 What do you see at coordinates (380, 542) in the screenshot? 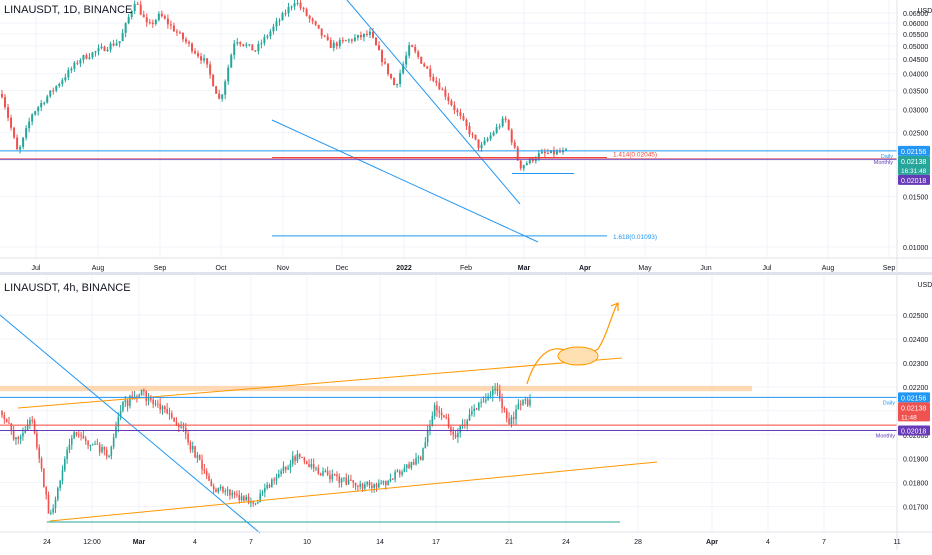
I see `time-tick-label: 14` at bounding box center [380, 542].